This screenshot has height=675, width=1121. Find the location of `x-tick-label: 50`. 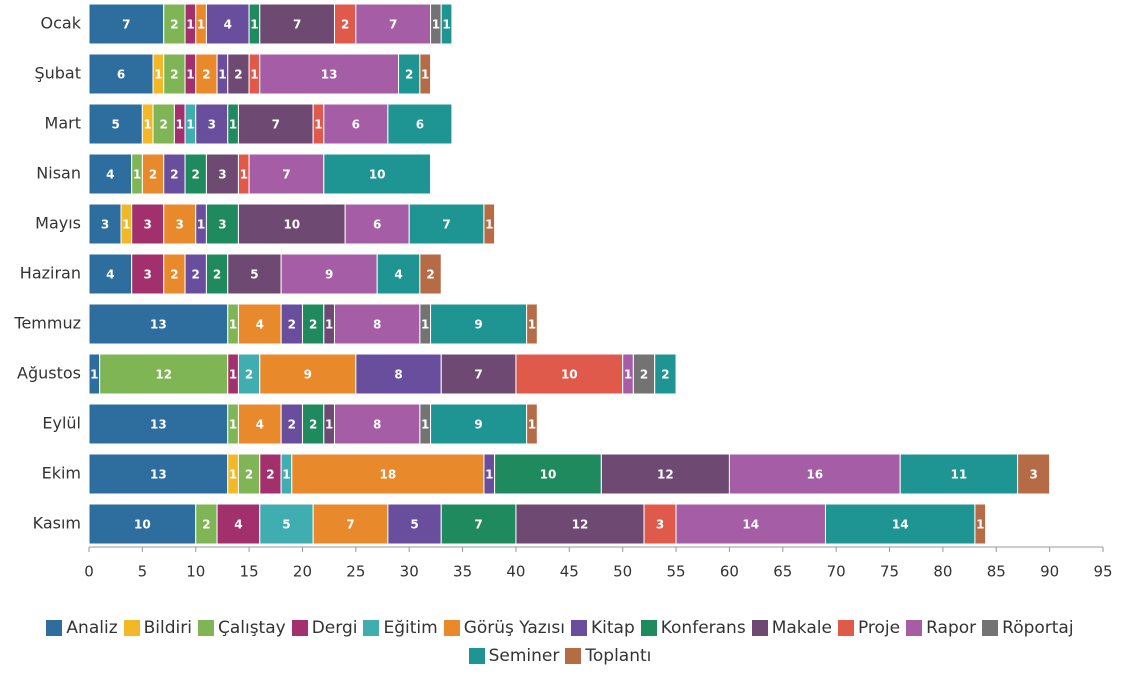

x-tick-label: 50 is located at coordinates (622, 572).